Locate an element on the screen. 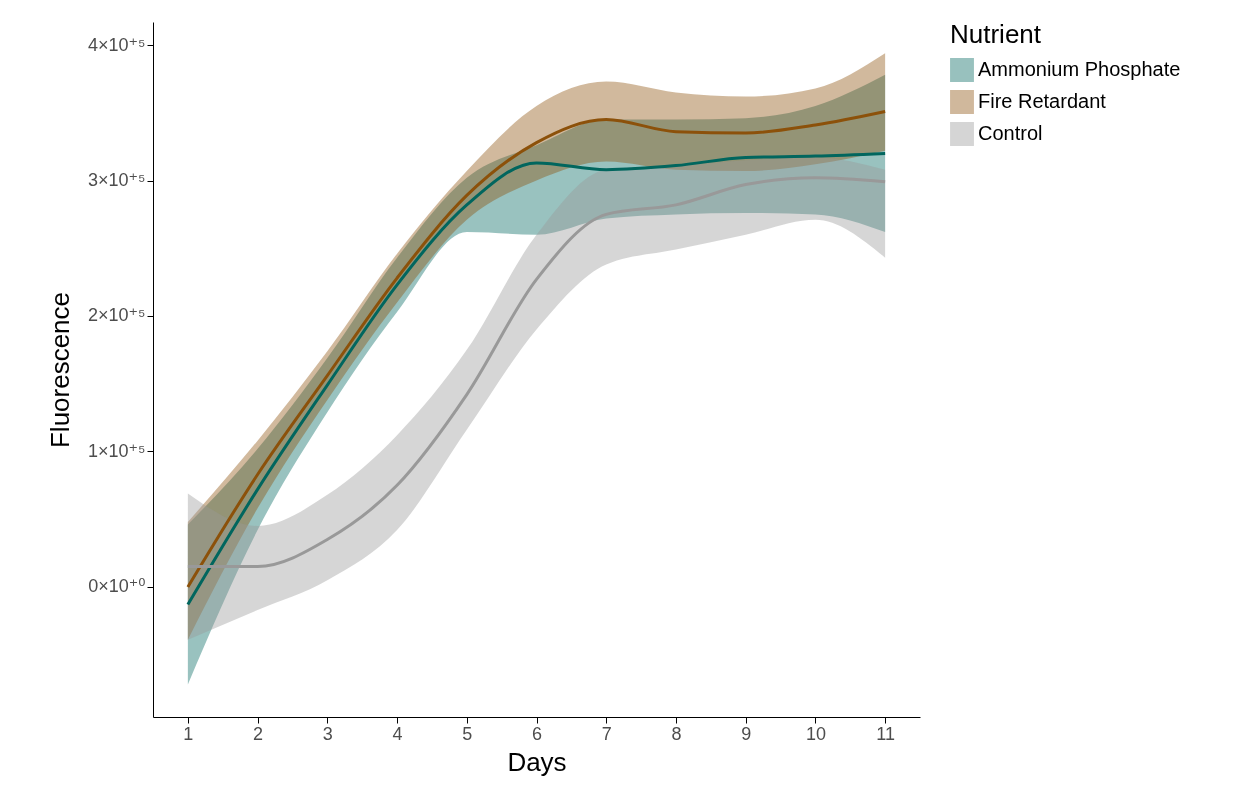 The height and width of the screenshot is (787, 1246). x-tick-label: 5 is located at coordinates (467, 733).